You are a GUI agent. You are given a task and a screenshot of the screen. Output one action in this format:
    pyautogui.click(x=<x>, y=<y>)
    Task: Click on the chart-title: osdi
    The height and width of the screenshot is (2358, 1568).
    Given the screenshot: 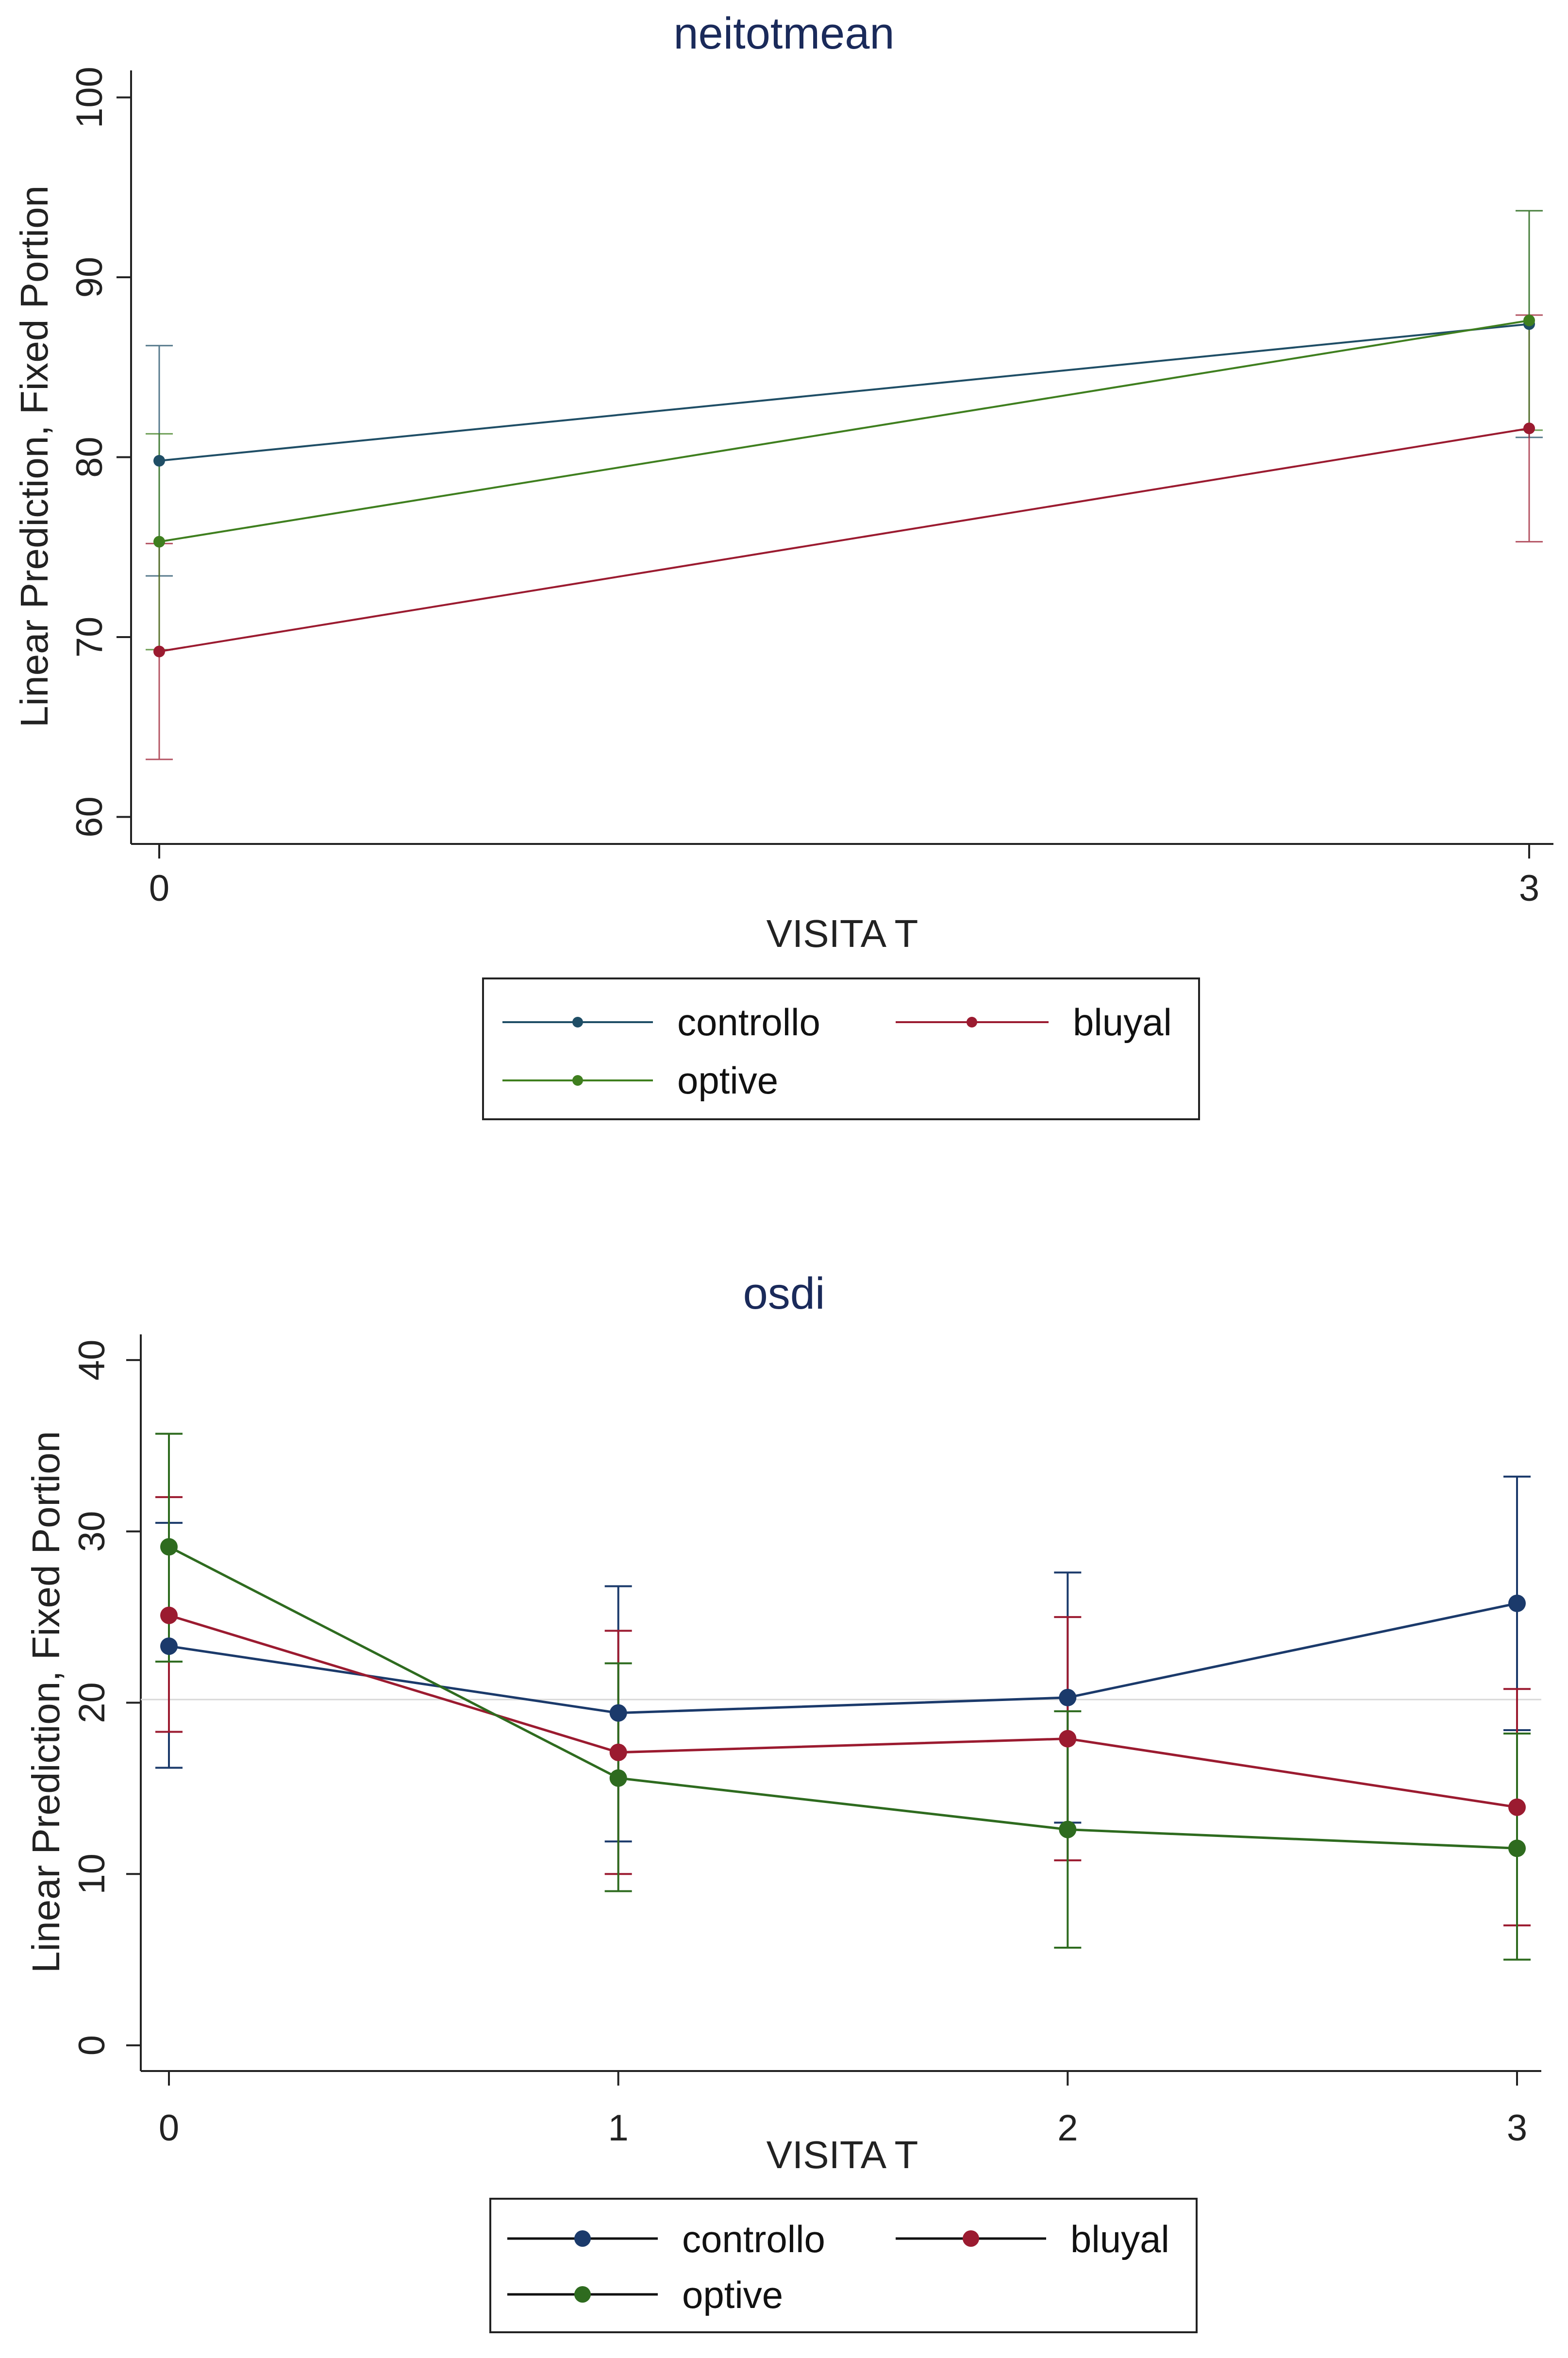 What is the action you would take?
    pyautogui.click(x=784, y=1293)
    